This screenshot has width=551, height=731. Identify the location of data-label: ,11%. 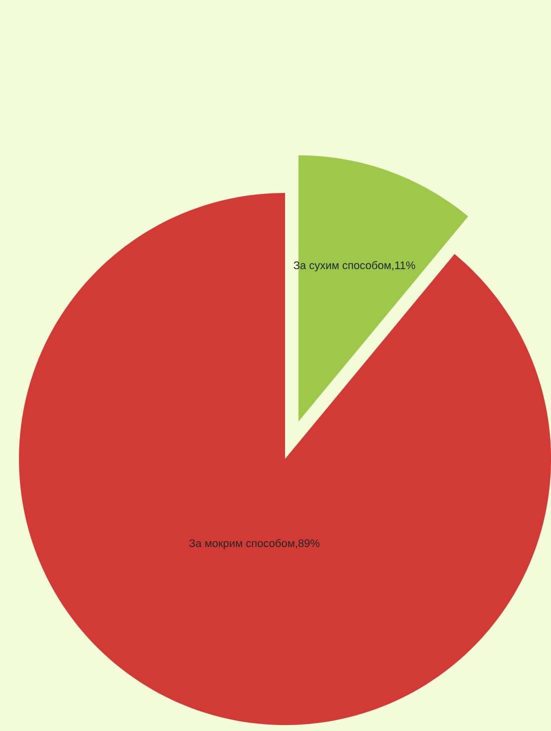
(404, 265).